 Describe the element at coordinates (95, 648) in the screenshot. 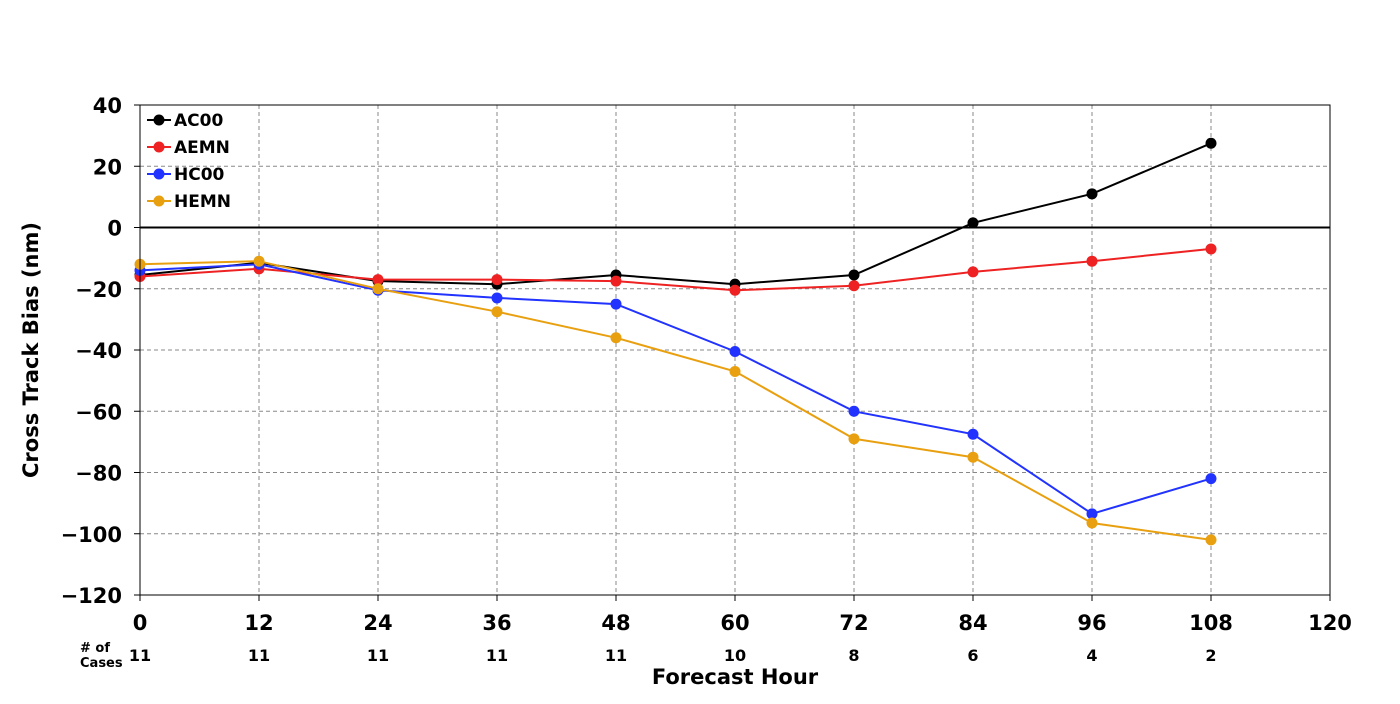

I see `cases-row-label-line: # of` at that location.